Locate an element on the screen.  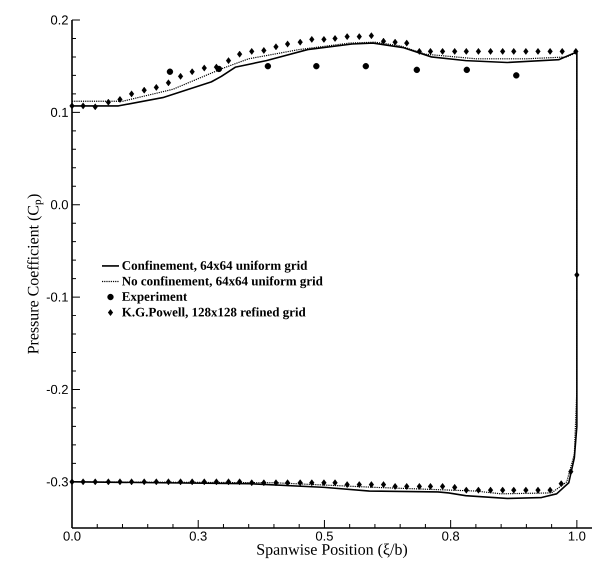
y-tick-label: -0.1 is located at coordinates (57, 297).